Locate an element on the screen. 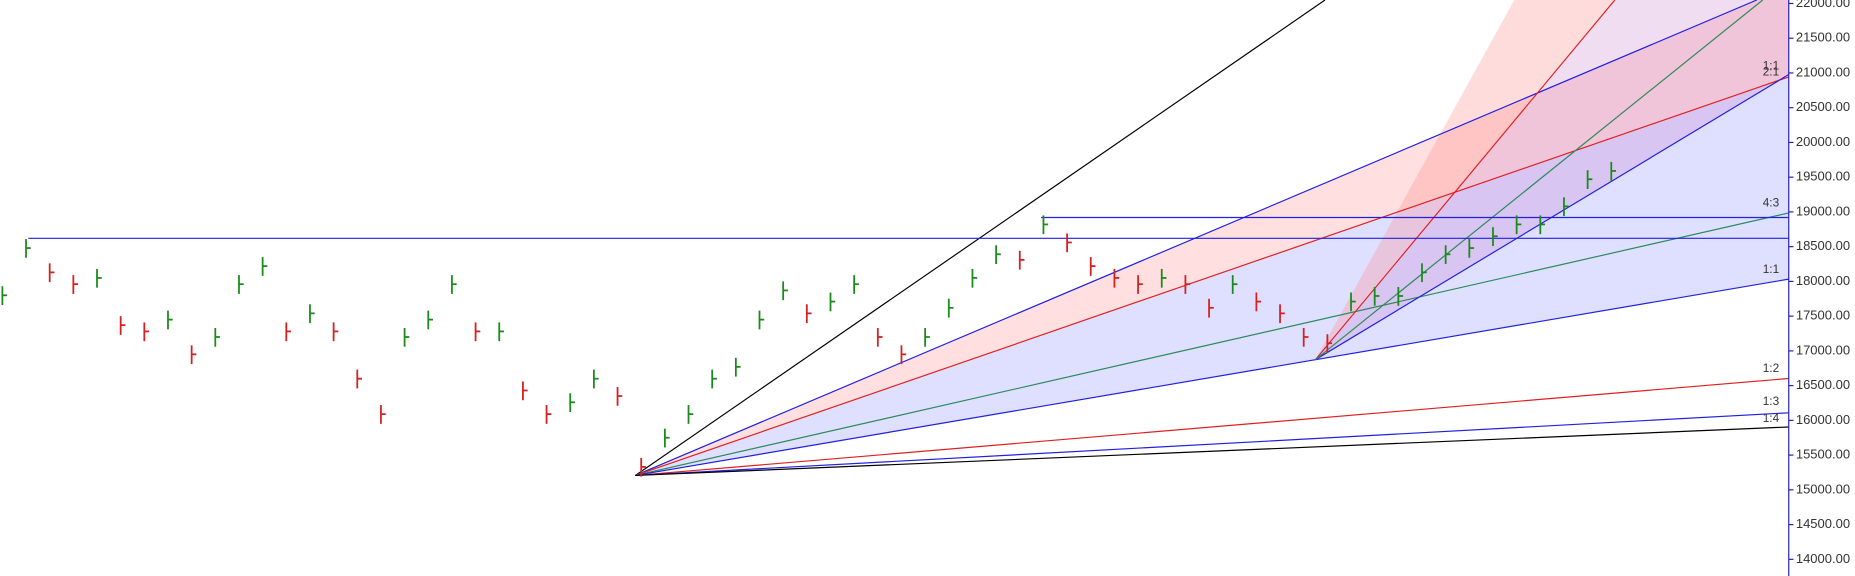 The width and height of the screenshot is (1855, 576). y-tick-label: 17500.00 is located at coordinates (1823, 315).